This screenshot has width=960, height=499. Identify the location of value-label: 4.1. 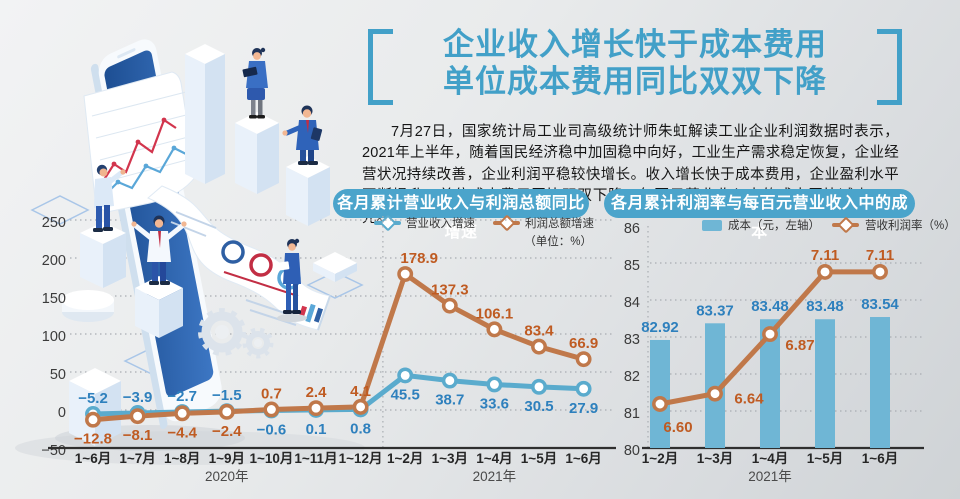
(360, 391).